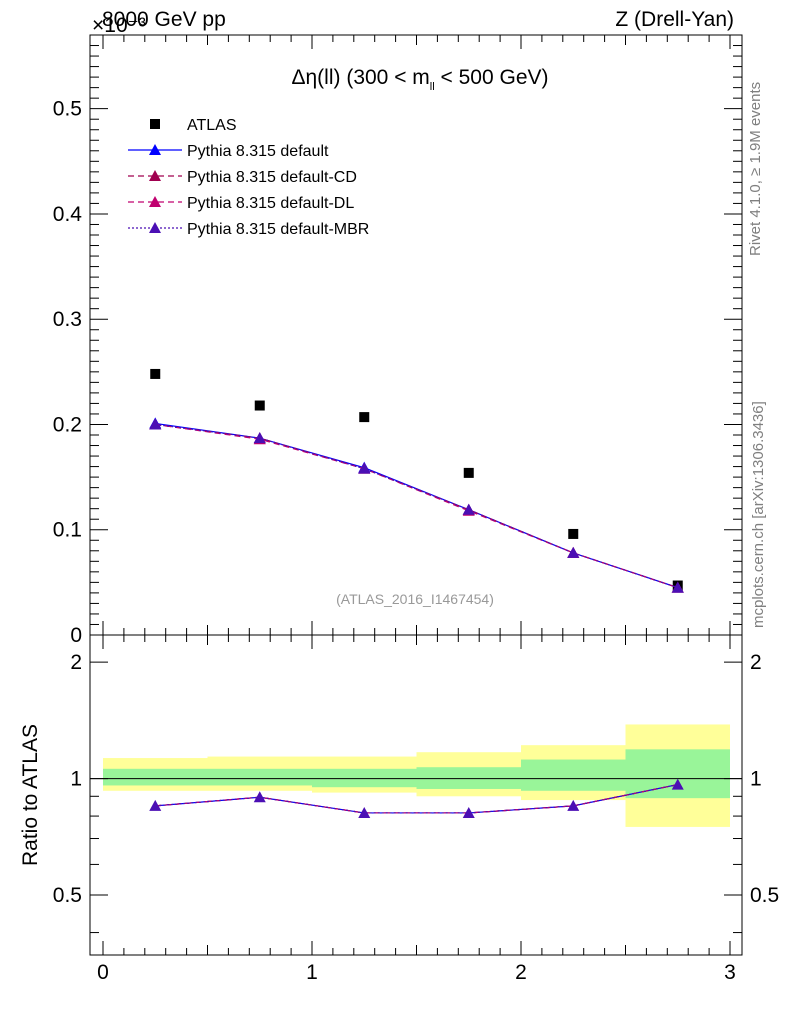 The height and width of the screenshot is (1024, 786). Describe the element at coordinates (68, 214) in the screenshot. I see `y-tick-label: 0.4` at that location.